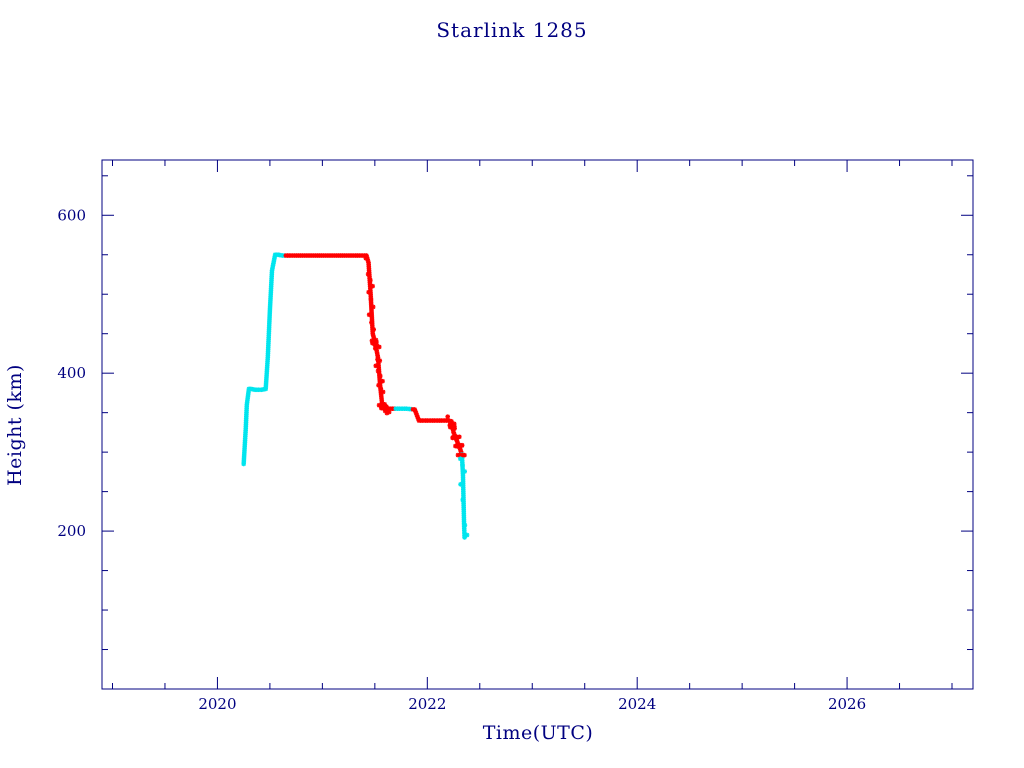 This screenshot has width=1024, height=768. I want to click on trajectory, so click(354, 396).